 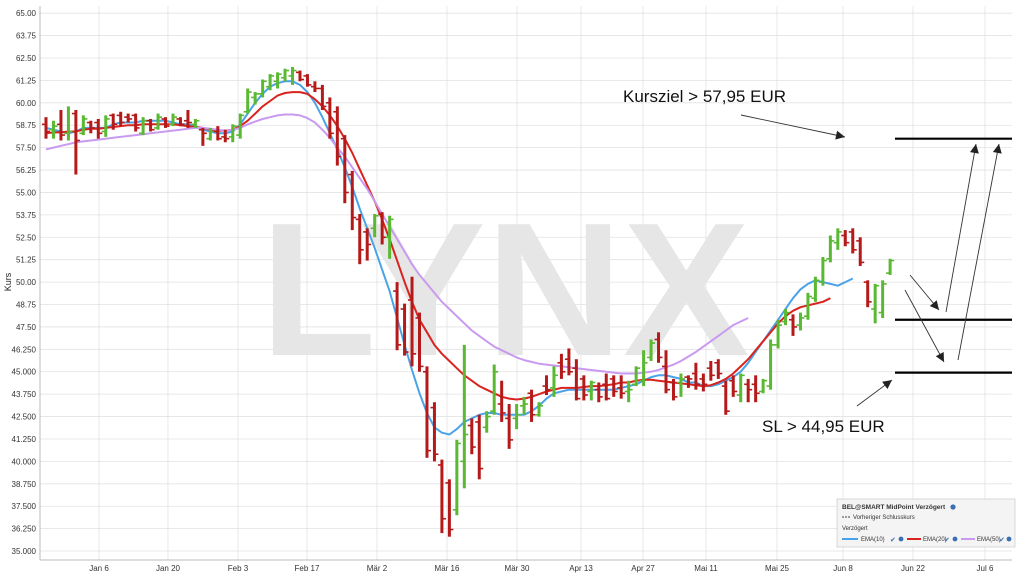 I want to click on y-tick-label: 41.250, so click(x=24, y=439).